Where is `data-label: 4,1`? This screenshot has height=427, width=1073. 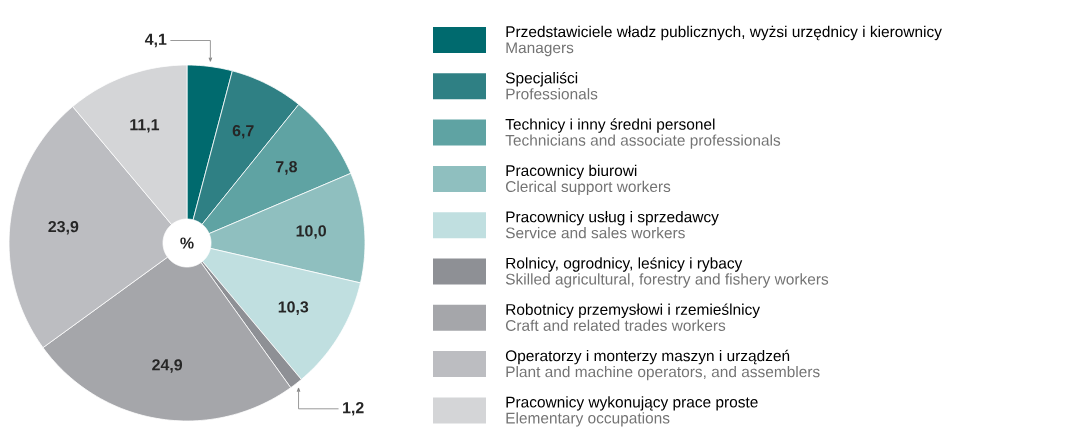 data-label: 4,1 is located at coordinates (155, 40).